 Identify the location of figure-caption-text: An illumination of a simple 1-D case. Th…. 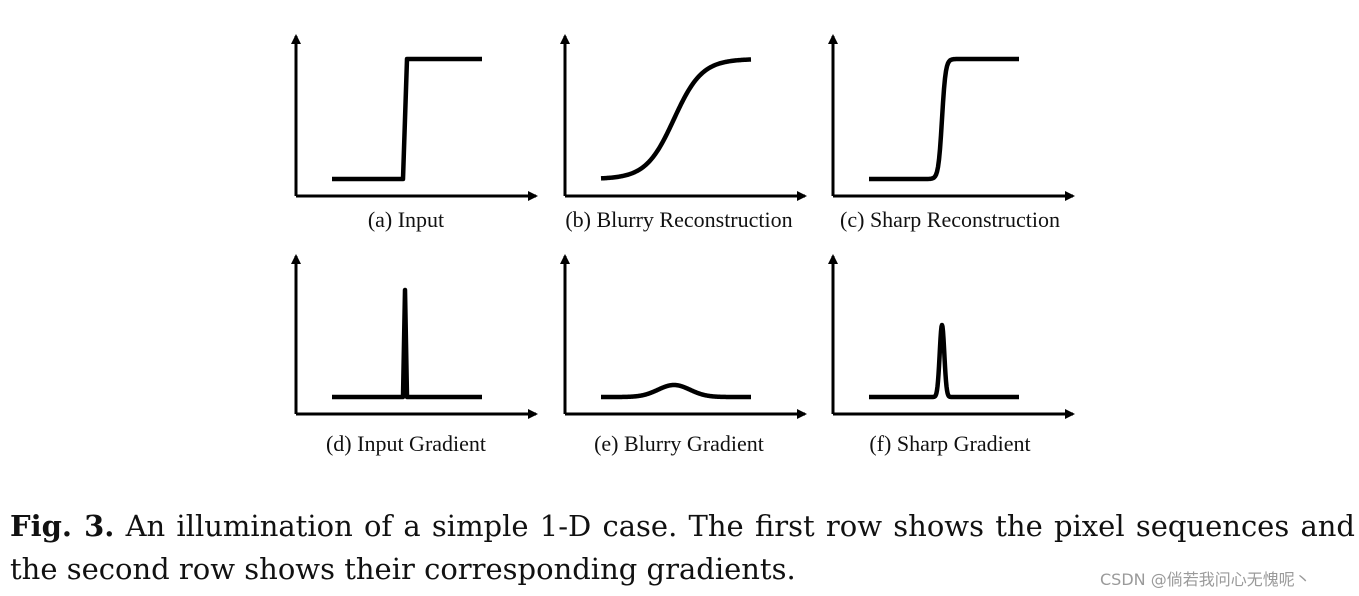
(682, 547).